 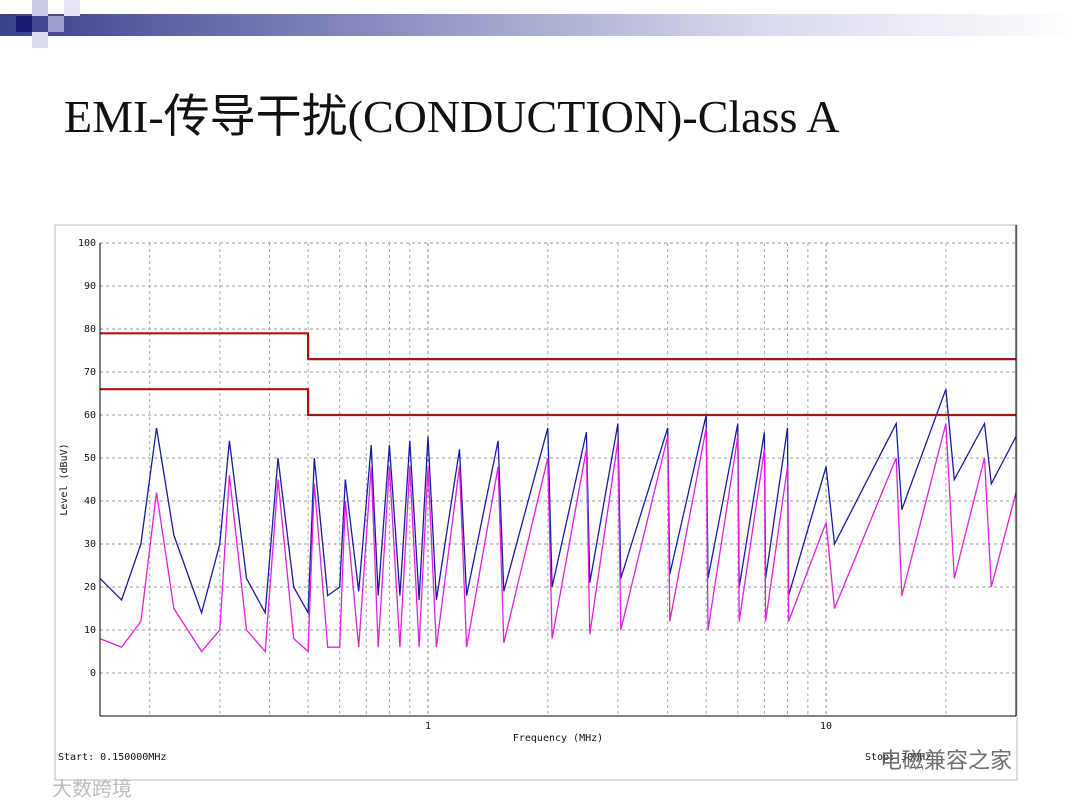 What do you see at coordinates (64, 479) in the screenshot?
I see `y-axis-label: Level (dBuV)` at bounding box center [64, 479].